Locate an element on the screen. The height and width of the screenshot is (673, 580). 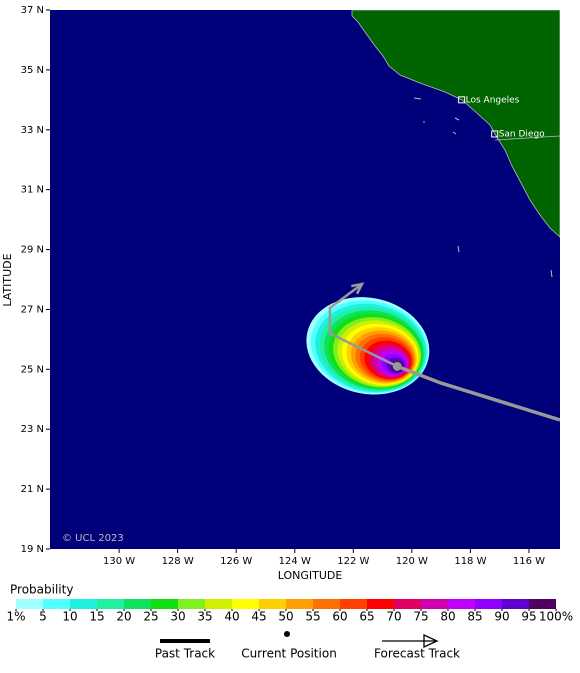
y-tick-label: 37 N is located at coordinates (32, 10).